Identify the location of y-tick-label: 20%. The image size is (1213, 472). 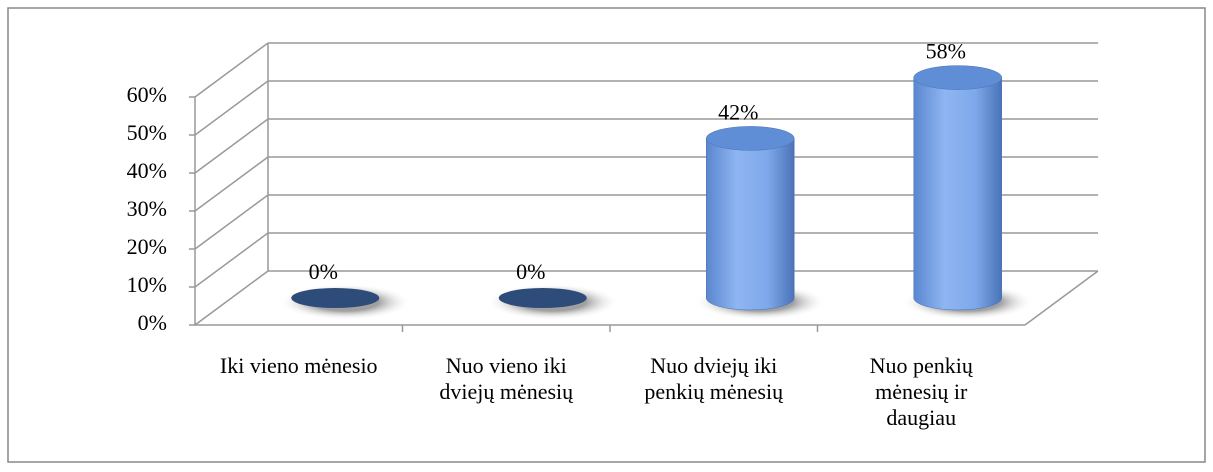
(147, 246).